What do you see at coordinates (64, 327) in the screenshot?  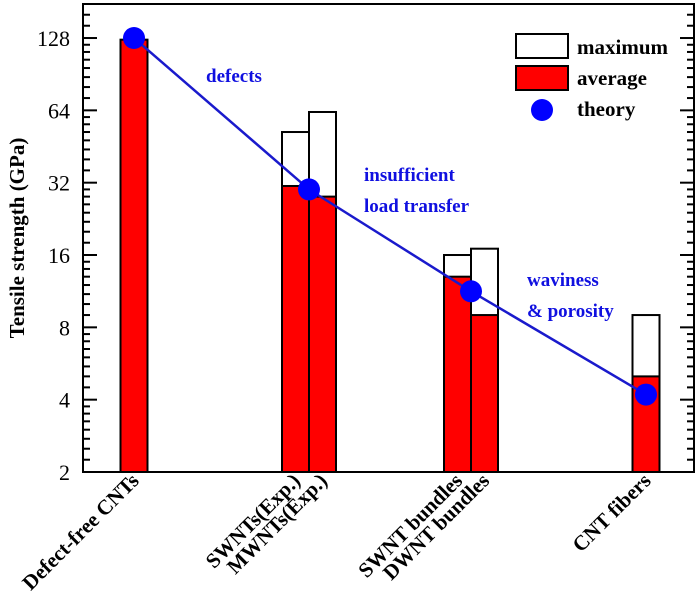 I see `y-tick-label: 8` at bounding box center [64, 327].